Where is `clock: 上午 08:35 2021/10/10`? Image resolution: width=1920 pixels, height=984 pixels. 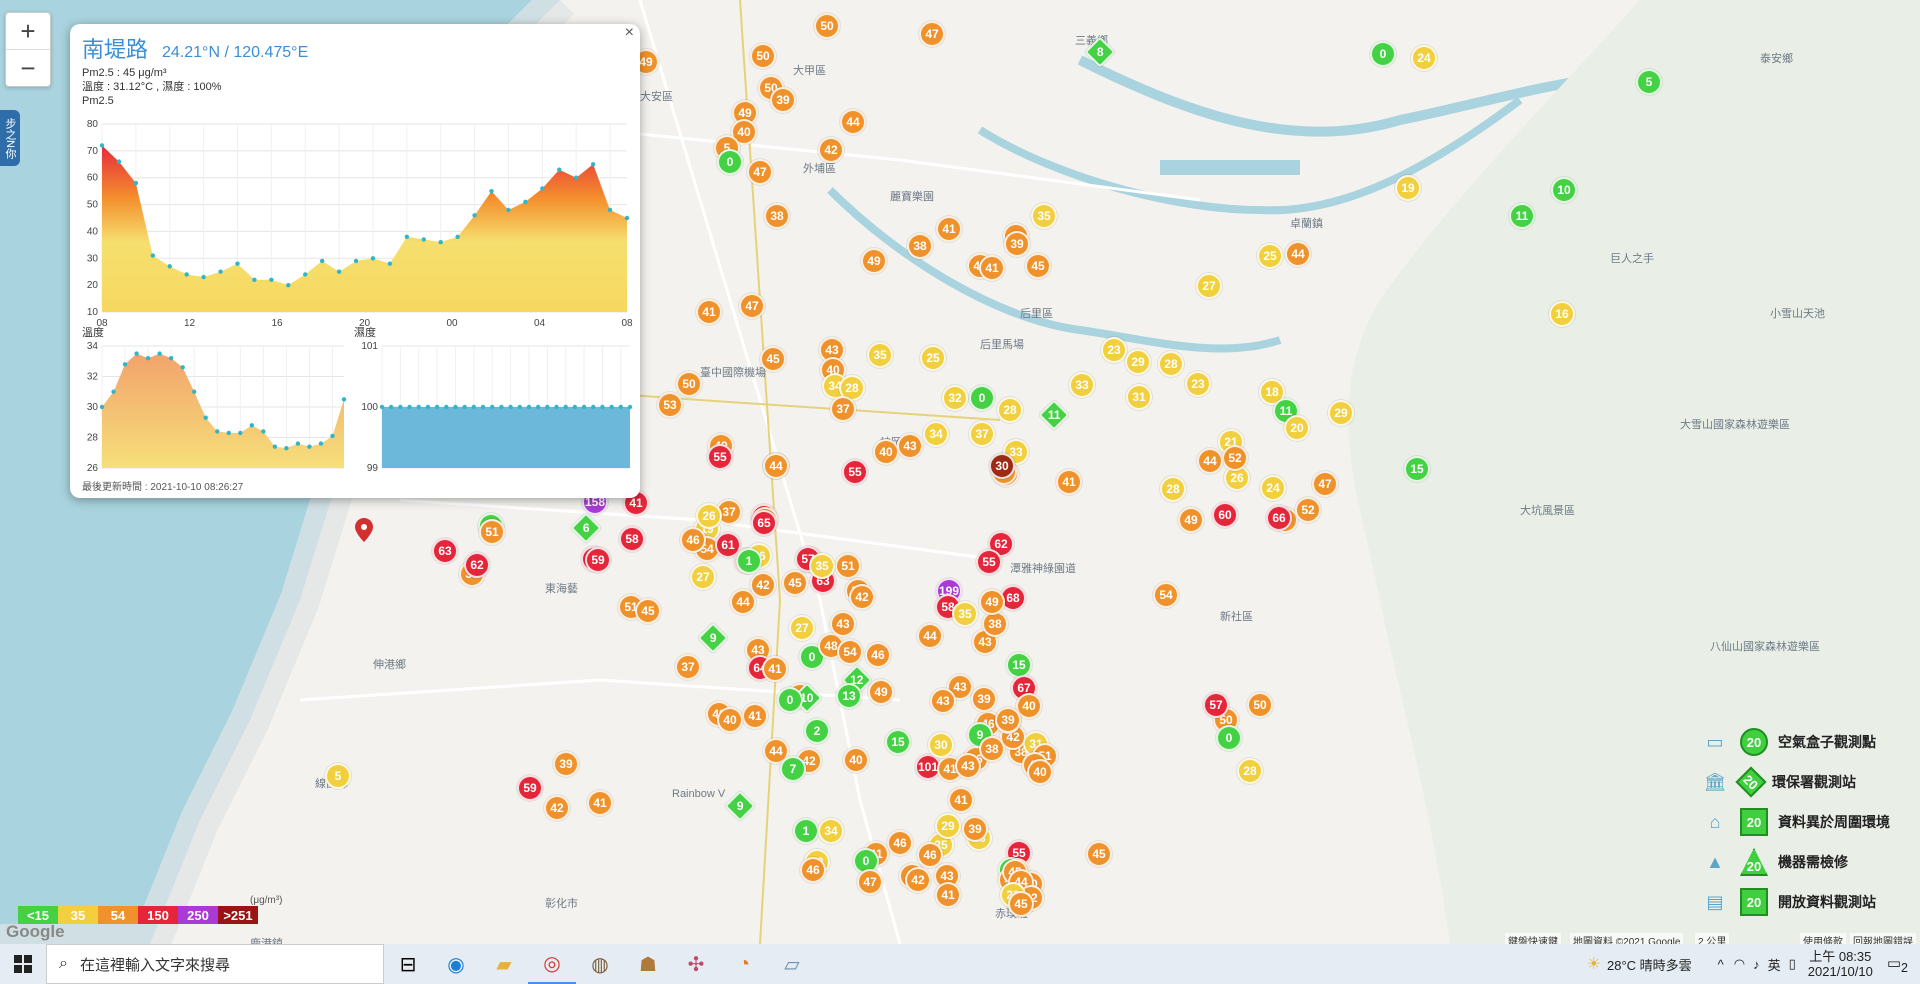 clock: 上午 08:35 2021/10/10 is located at coordinates (1840, 964).